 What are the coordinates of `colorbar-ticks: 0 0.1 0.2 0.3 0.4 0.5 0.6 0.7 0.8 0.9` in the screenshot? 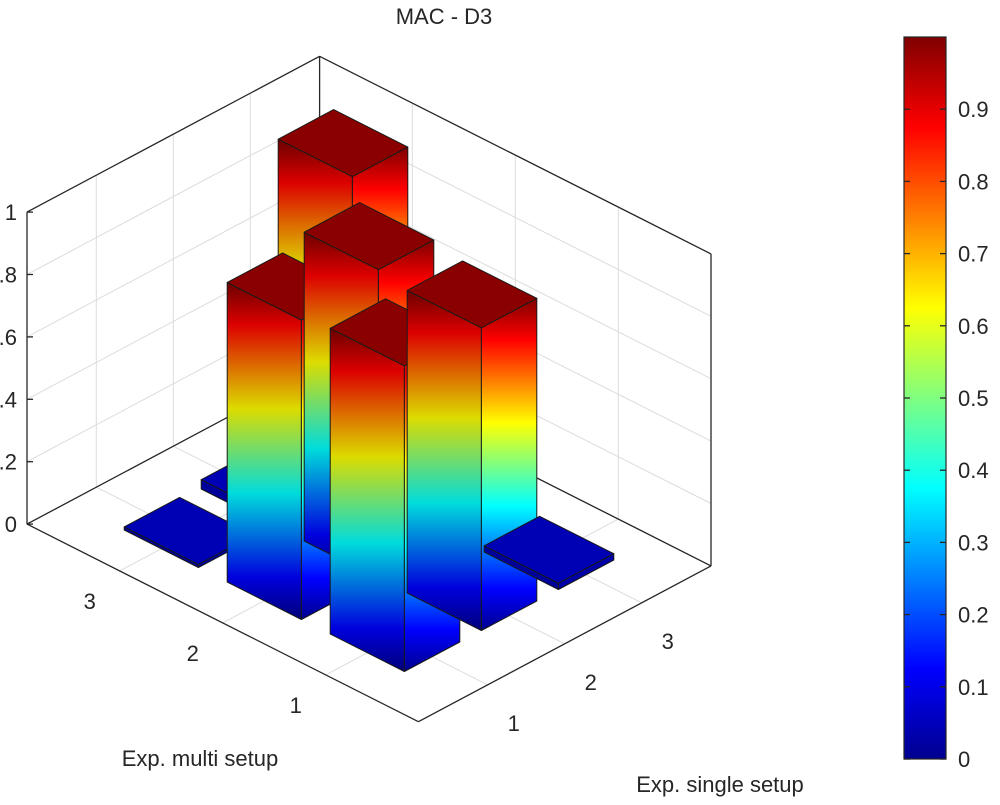 It's located at (946, 434).